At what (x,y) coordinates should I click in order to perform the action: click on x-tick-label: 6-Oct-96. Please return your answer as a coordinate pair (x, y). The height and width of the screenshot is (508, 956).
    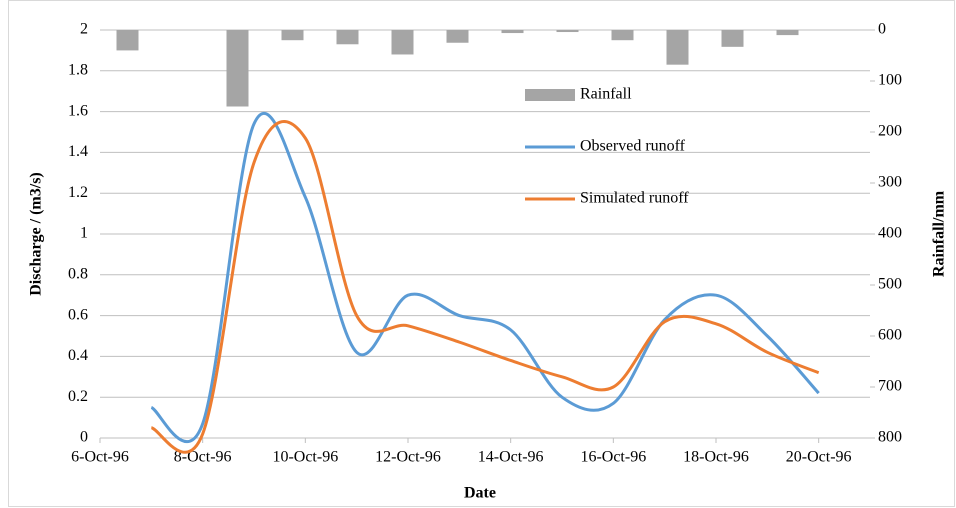
    Looking at the image, I should click on (100, 457).